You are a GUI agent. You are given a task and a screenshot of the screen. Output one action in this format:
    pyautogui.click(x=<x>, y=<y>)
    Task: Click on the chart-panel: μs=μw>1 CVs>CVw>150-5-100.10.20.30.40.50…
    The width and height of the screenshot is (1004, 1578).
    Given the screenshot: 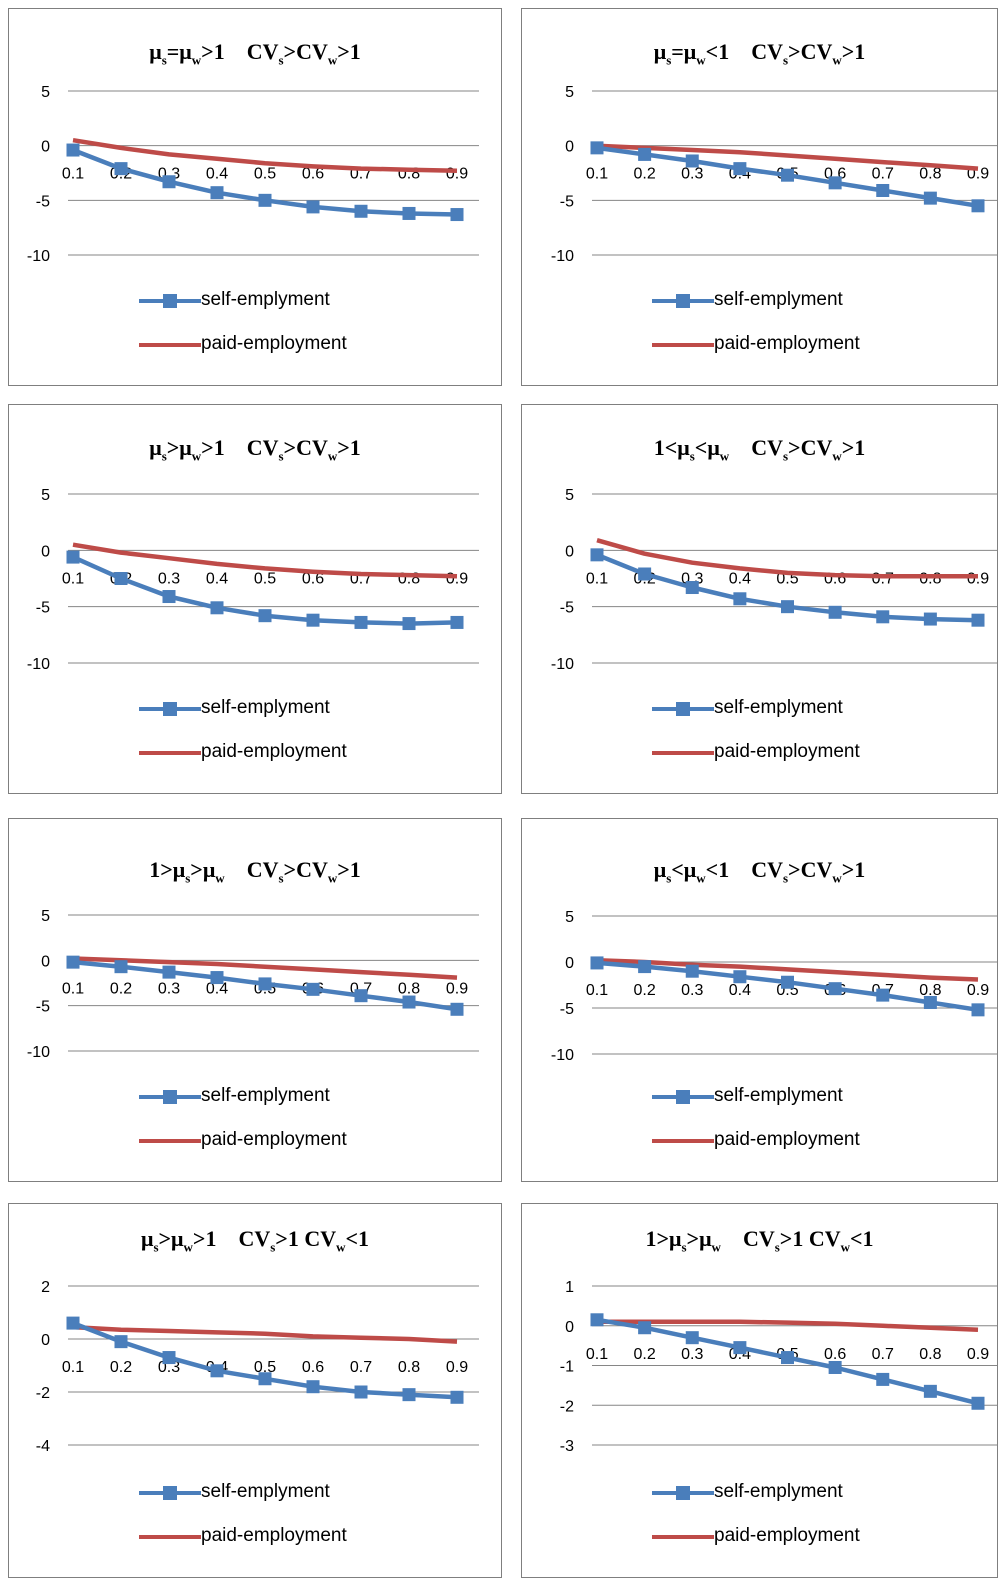 What is the action you would take?
    pyautogui.click(x=255, y=197)
    